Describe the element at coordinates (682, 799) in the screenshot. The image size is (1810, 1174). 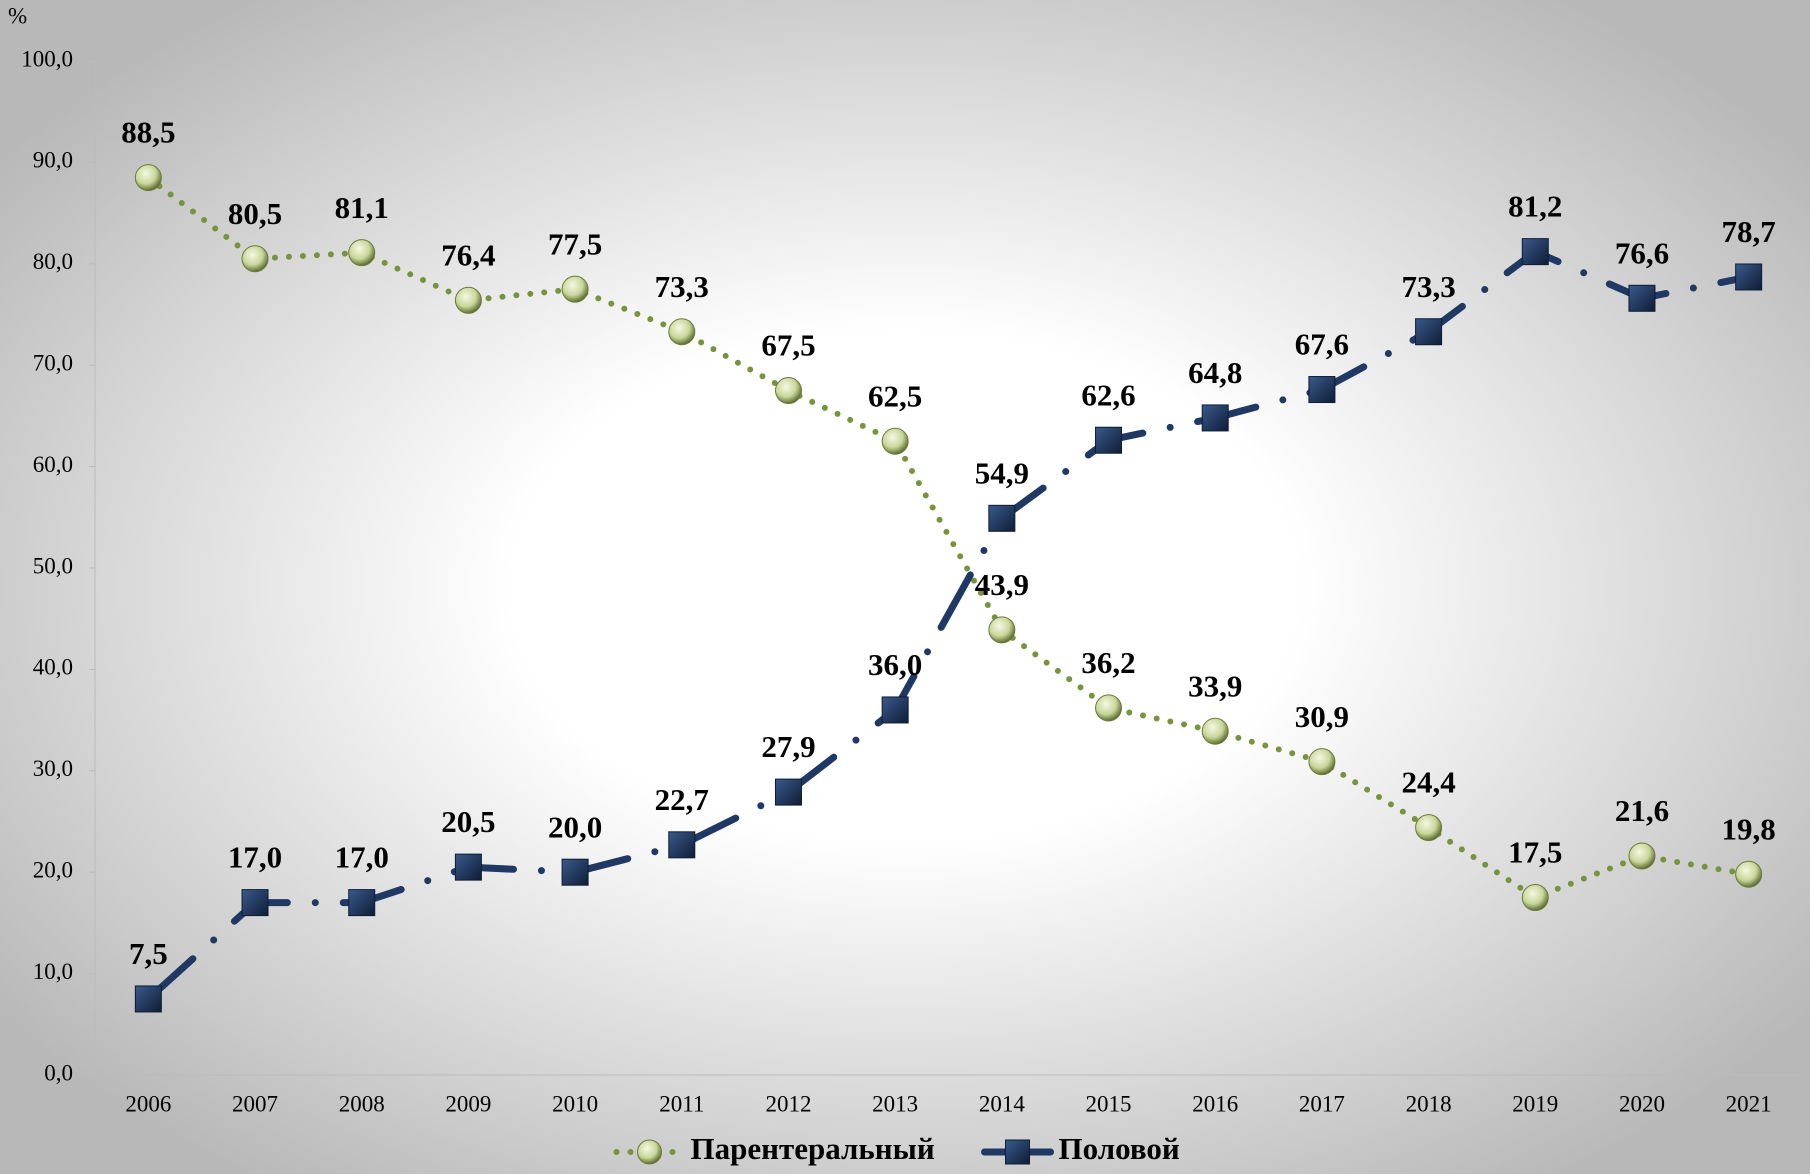
I see `data-label: 22,7` at that location.